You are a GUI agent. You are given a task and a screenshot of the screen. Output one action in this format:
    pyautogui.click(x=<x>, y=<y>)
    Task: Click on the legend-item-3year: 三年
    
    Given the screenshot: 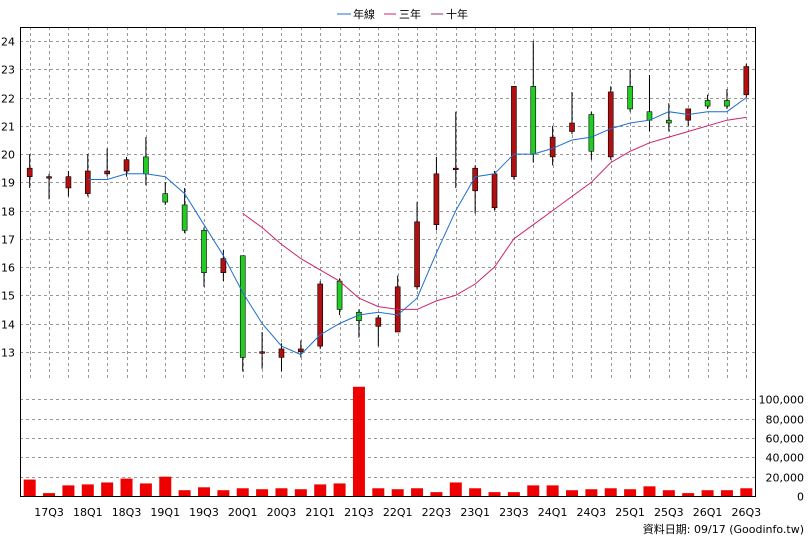 What is the action you would take?
    pyautogui.click(x=402, y=14)
    